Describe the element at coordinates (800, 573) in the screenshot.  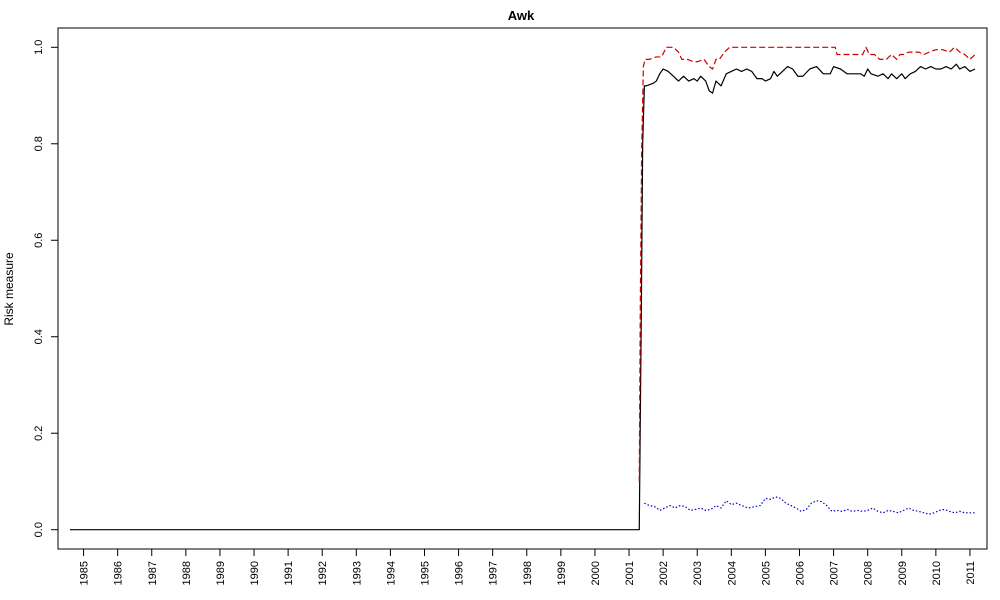
I see `x-tick-label: 2006` at that location.